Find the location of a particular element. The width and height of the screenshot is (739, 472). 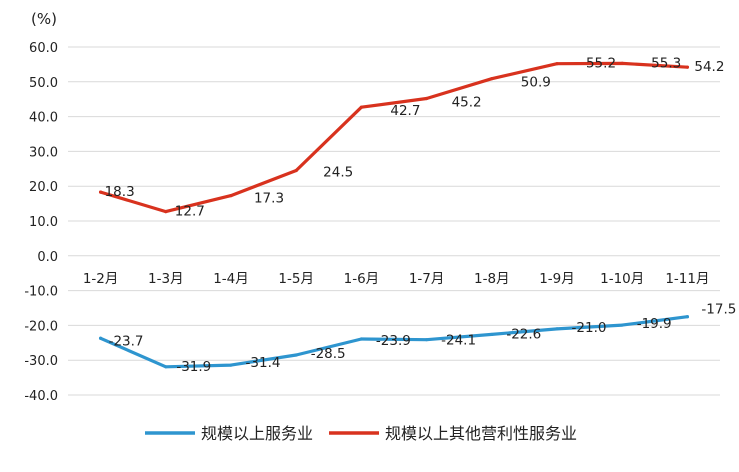

y-tick-label: 10.0 is located at coordinates (43, 222).